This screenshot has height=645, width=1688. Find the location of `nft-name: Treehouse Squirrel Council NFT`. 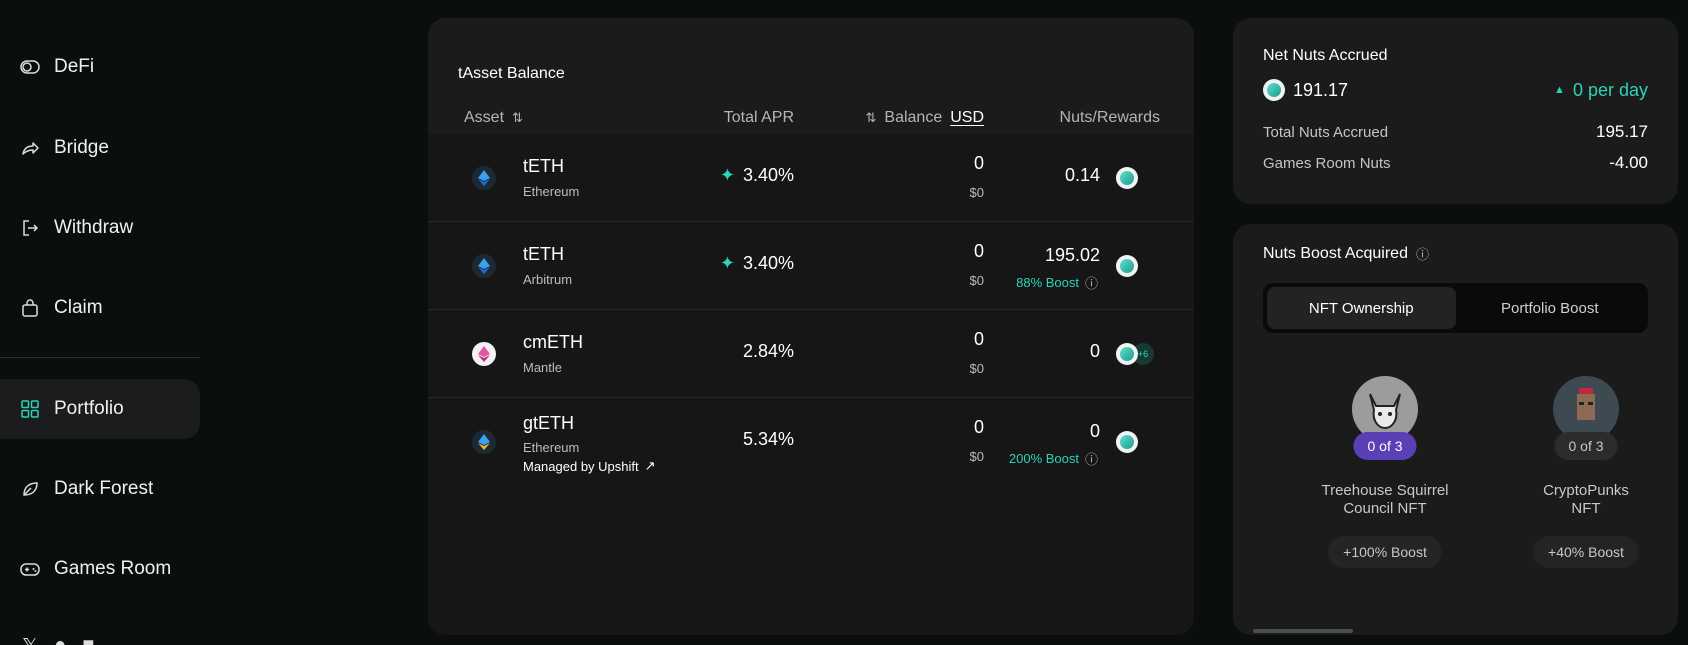

nft-name: Treehouse Squirrel Council NFT is located at coordinates (1385, 500).